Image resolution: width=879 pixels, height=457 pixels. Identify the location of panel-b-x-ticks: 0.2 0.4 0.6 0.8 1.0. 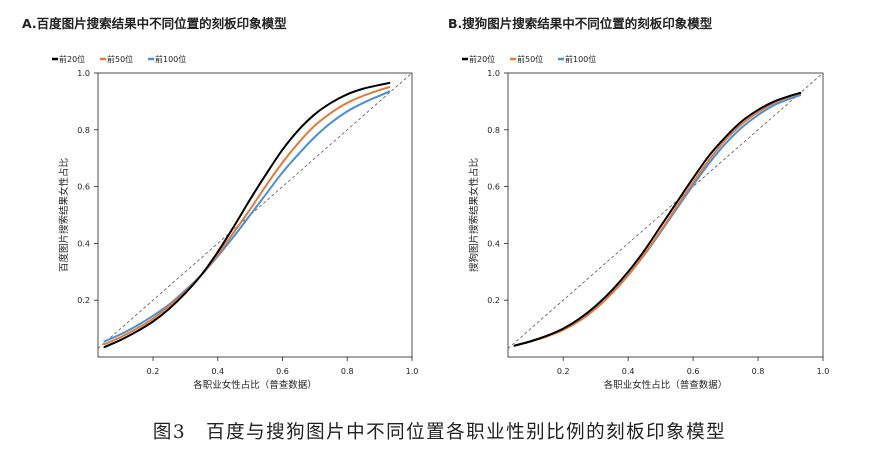
(693, 366).